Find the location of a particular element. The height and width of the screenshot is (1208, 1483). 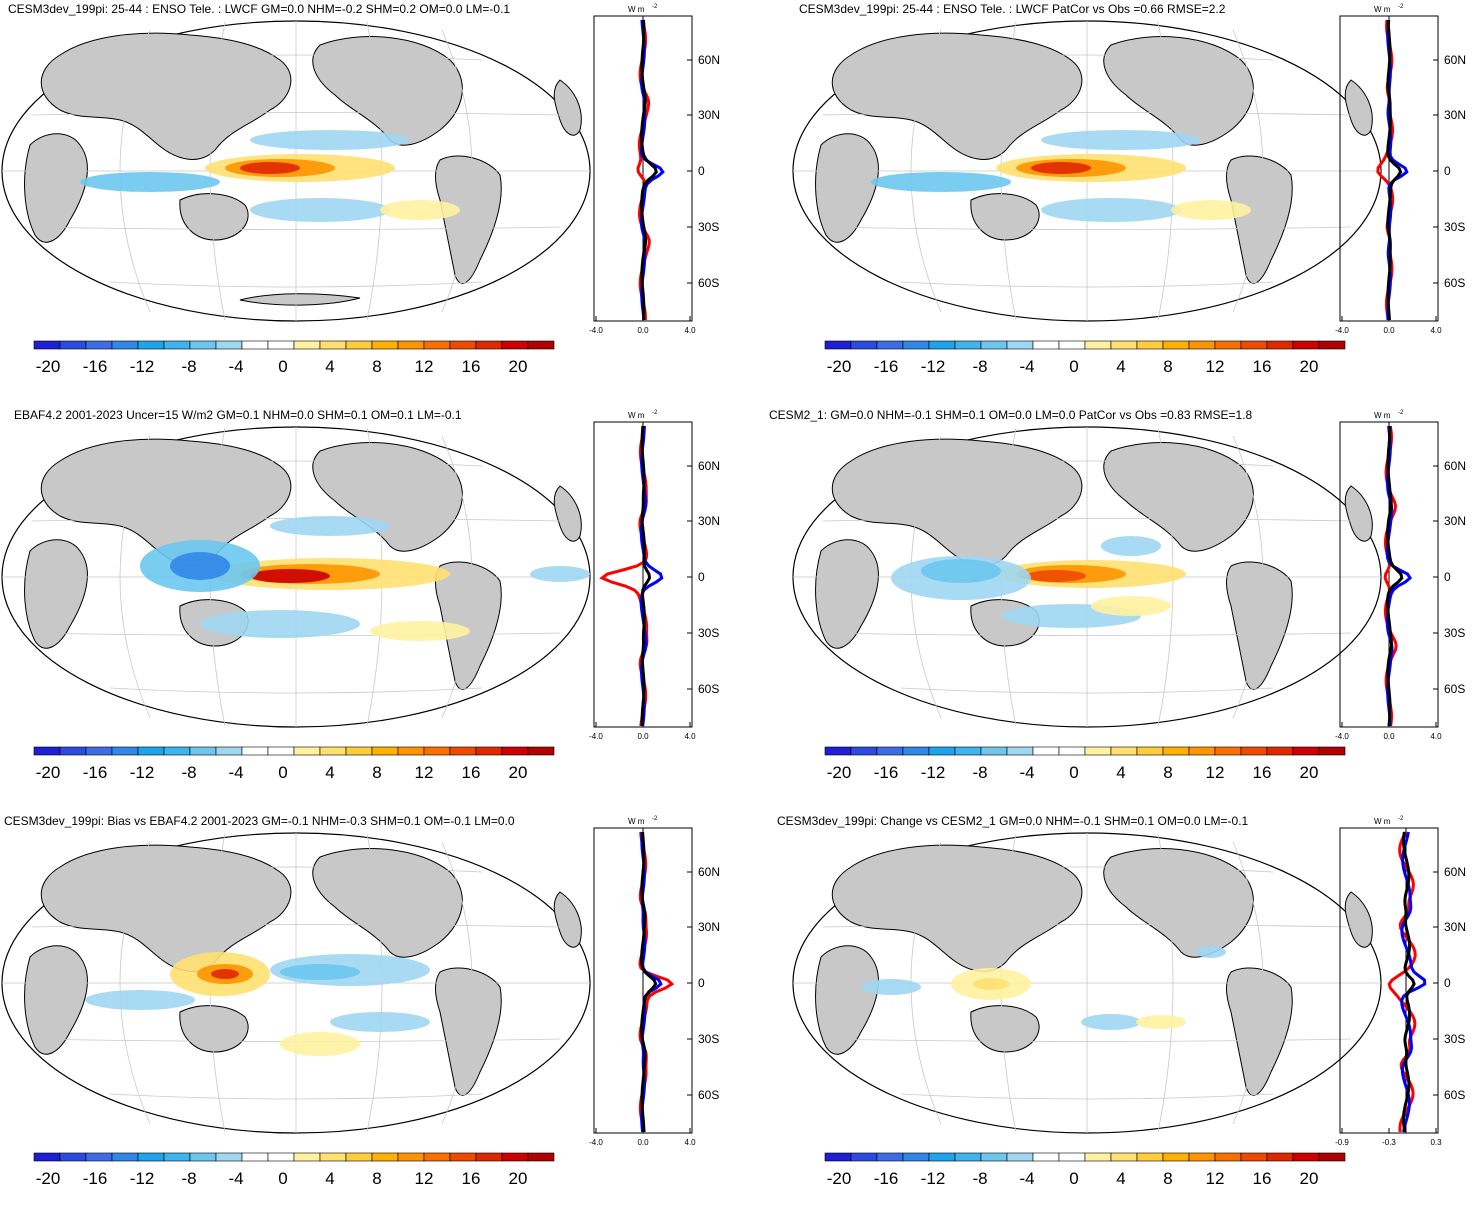

x-tick-label: -4.0 is located at coordinates (596, 1142).